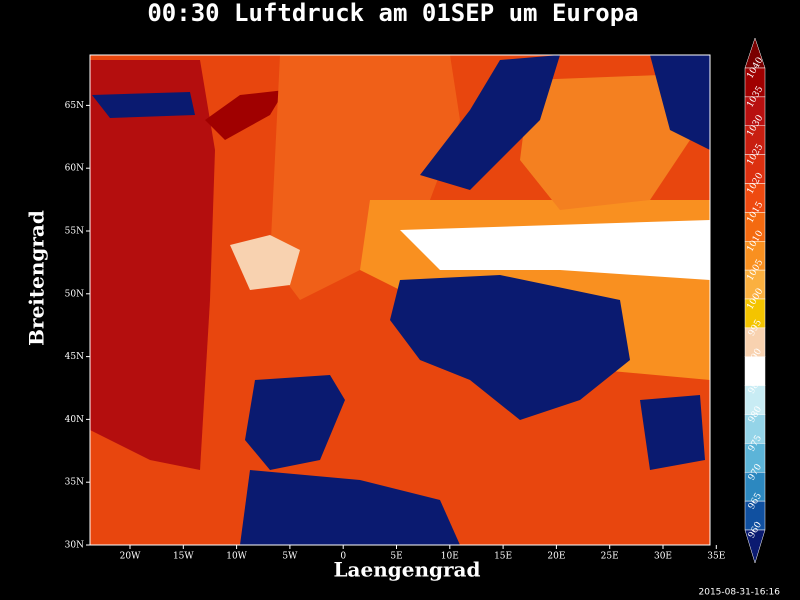 The width and height of the screenshot is (800, 600). Describe the element at coordinates (450, 557) in the screenshot. I see `x-tick-label: 10E` at that location.